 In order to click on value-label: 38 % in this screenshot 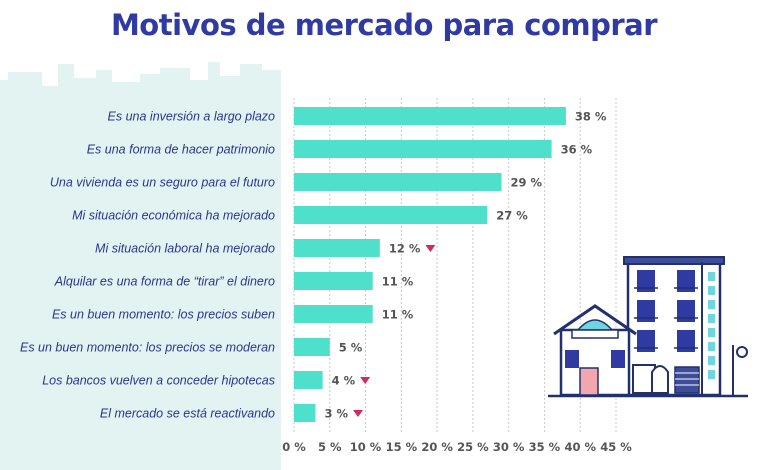, I will do `click(591, 117)`.